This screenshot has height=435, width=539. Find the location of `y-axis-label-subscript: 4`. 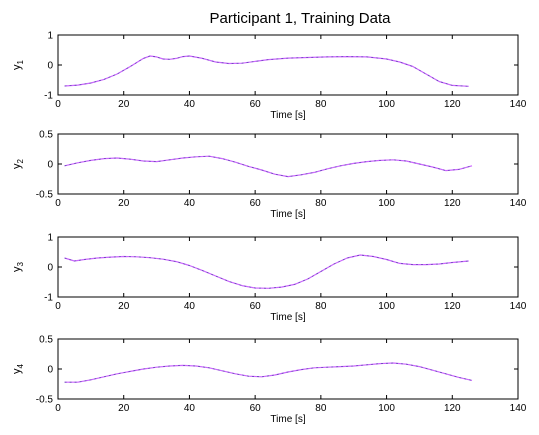

y-axis-label-subscript: 4 is located at coordinates (20, 365).